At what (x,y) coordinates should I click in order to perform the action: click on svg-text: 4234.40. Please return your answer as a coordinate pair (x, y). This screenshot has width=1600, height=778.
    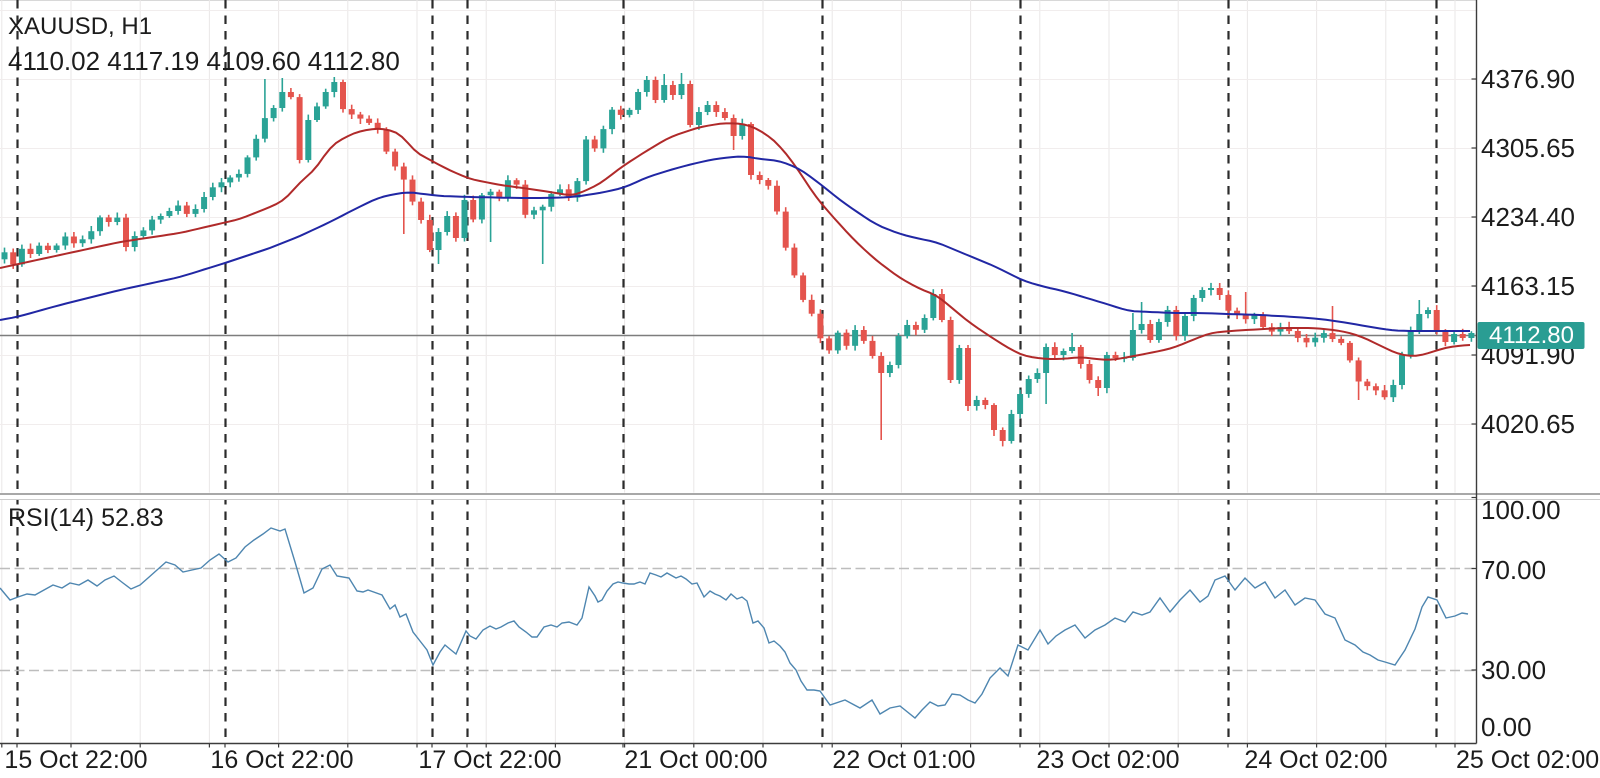
    Looking at the image, I should click on (1528, 217).